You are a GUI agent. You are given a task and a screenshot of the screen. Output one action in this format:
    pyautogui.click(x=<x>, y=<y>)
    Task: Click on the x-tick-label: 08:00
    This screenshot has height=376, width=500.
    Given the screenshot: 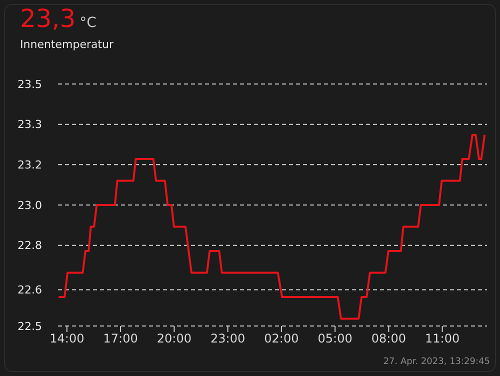 What is the action you would take?
    pyautogui.click(x=388, y=339)
    